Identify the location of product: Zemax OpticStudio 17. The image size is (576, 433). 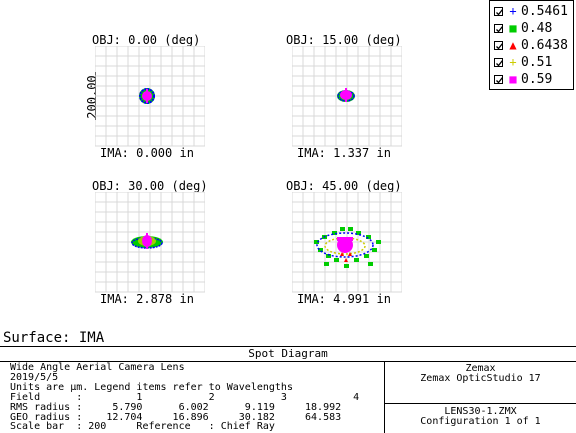
(480, 378).